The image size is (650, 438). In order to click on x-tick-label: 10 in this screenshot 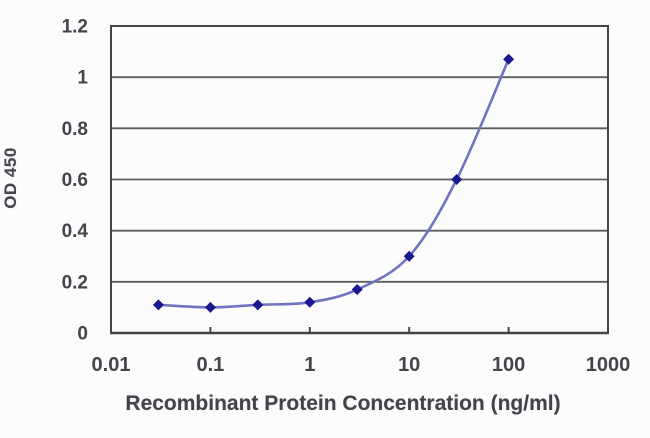, I will do `click(409, 365)`.